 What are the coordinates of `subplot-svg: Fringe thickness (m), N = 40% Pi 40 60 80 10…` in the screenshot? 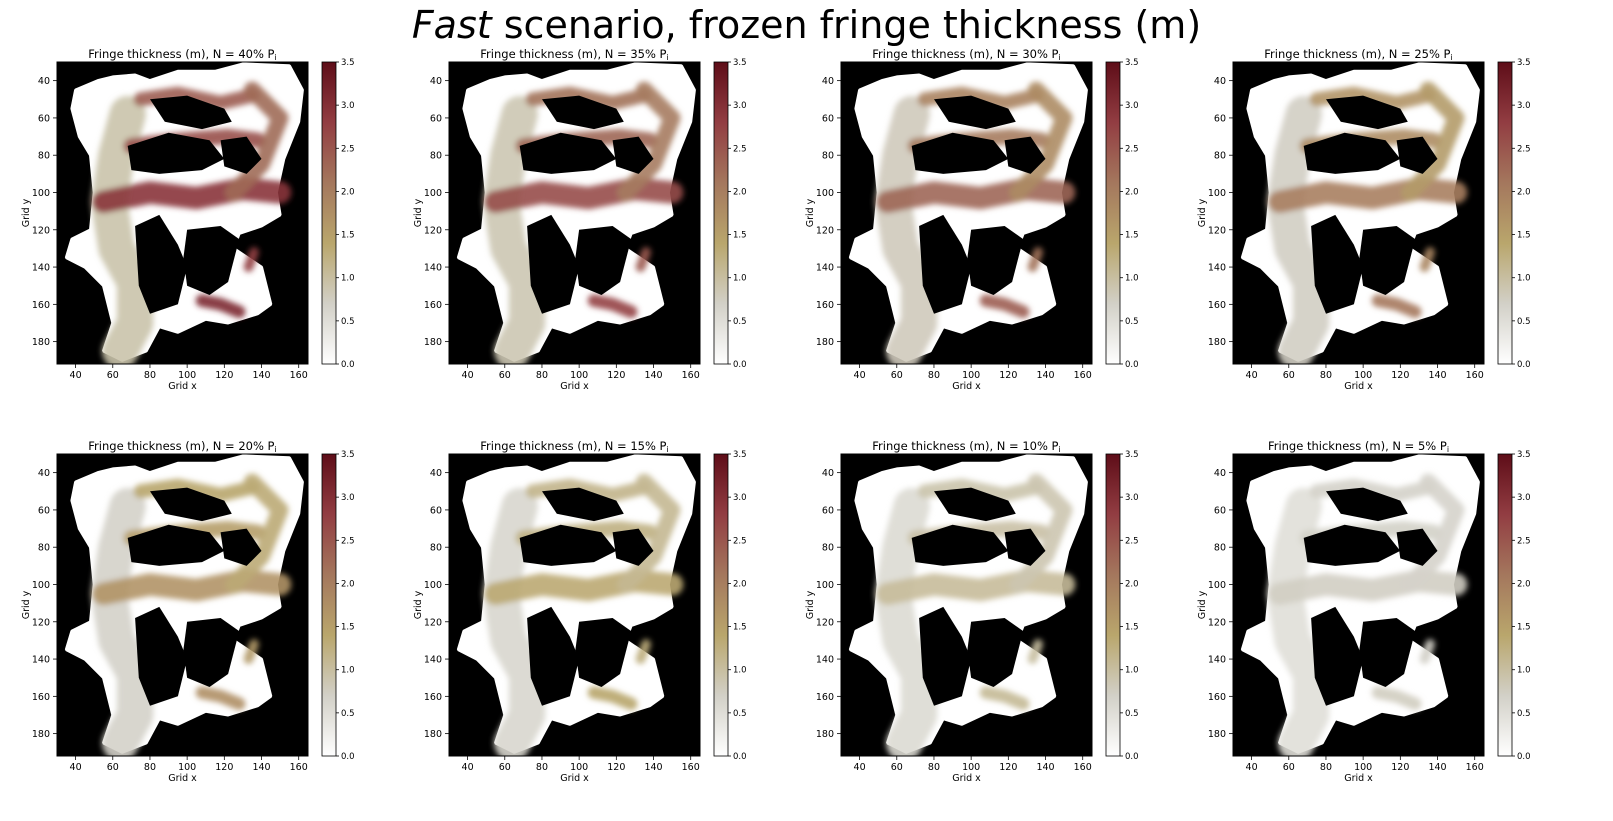 It's located at (190, 222).